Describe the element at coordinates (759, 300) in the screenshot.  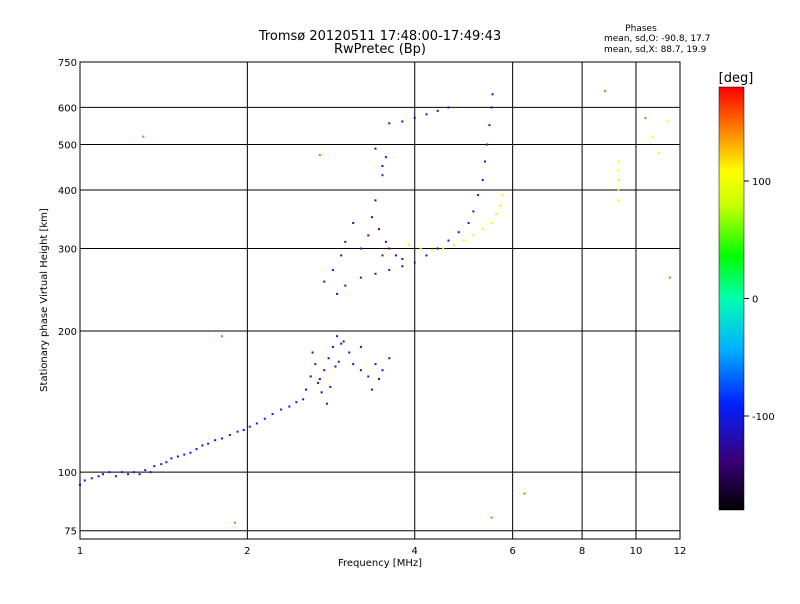
I see `colorbar-ticks: 100 0 -100` at that location.